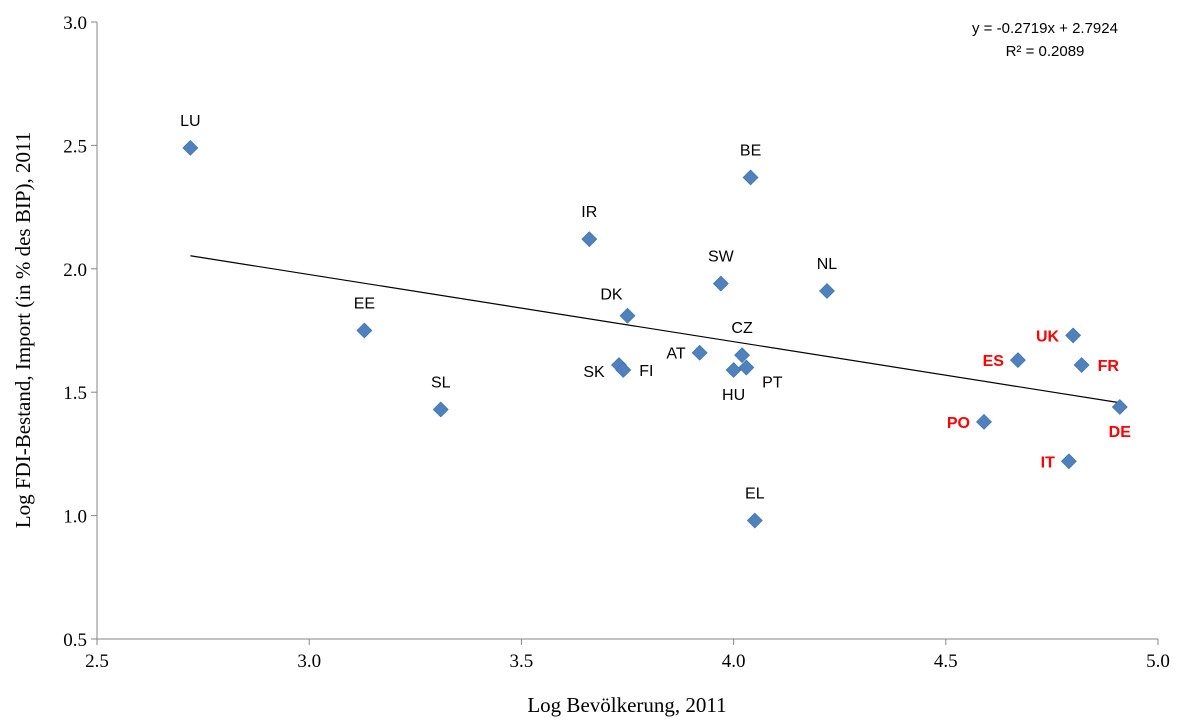  What do you see at coordinates (80, 332) in the screenshot?
I see `y-axis-ticks: 0.5 1.0 1.5 2.0 2.5 3.0` at bounding box center [80, 332].